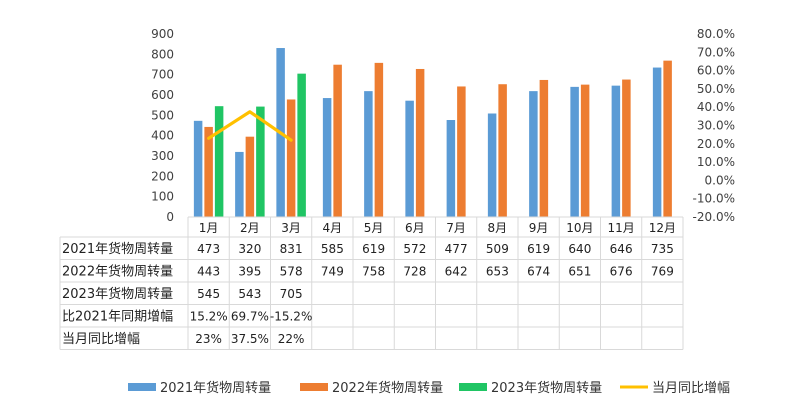 The height and width of the screenshot is (417, 796). What do you see at coordinates (662, 271) in the screenshot?
I see `table-cell: 769` at bounding box center [662, 271].